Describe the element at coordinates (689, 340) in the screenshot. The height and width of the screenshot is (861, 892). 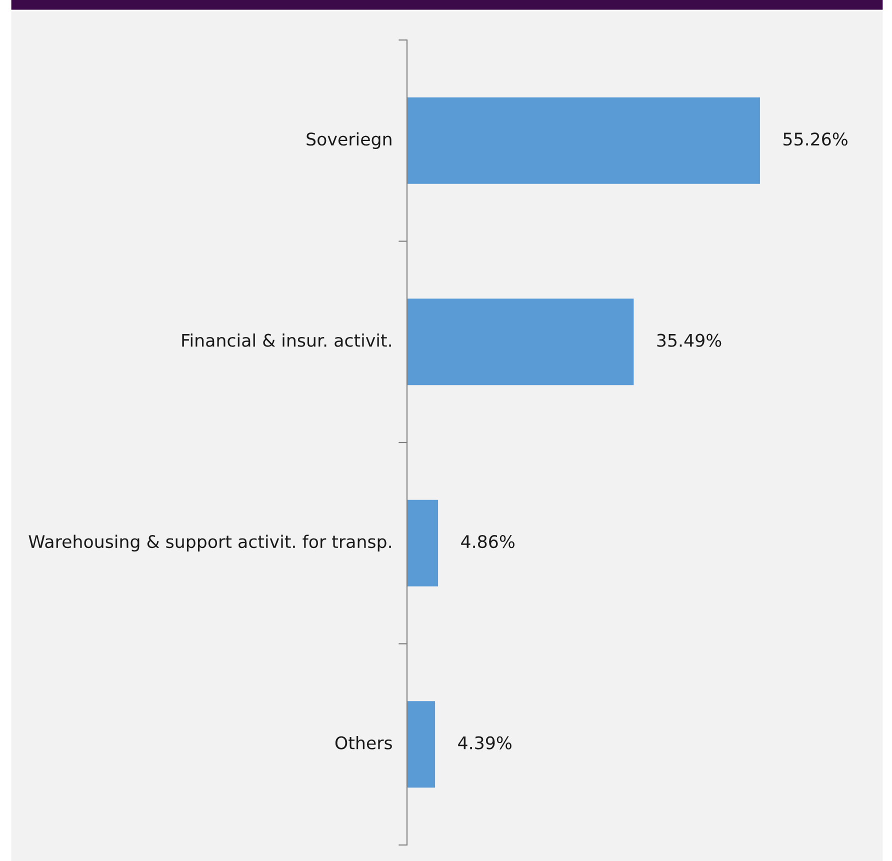
I see `data-label: 35.49%` at that location.